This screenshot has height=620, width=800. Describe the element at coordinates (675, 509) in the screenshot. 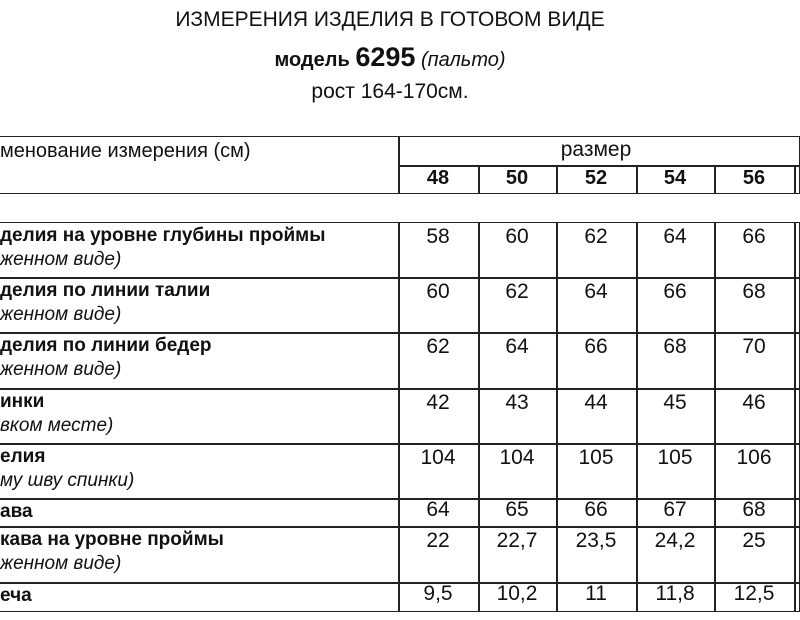

I see `measurement-value: 67` at that location.